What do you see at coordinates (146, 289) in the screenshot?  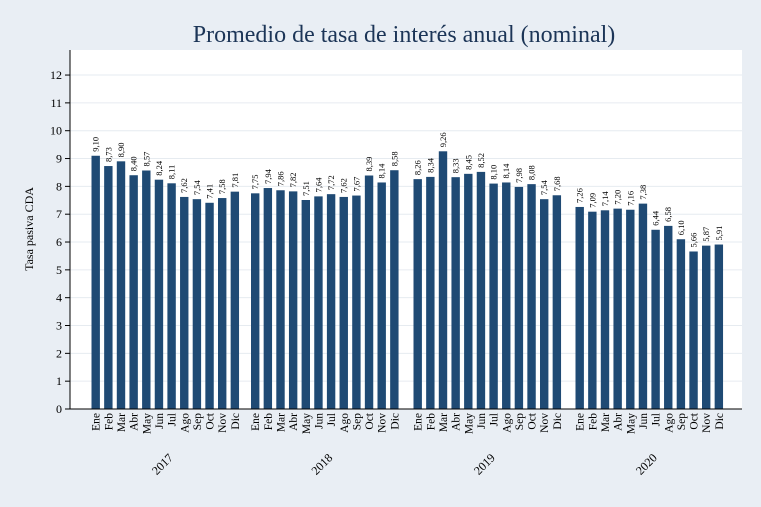 I see `bar-2017-may` at bounding box center [146, 289].